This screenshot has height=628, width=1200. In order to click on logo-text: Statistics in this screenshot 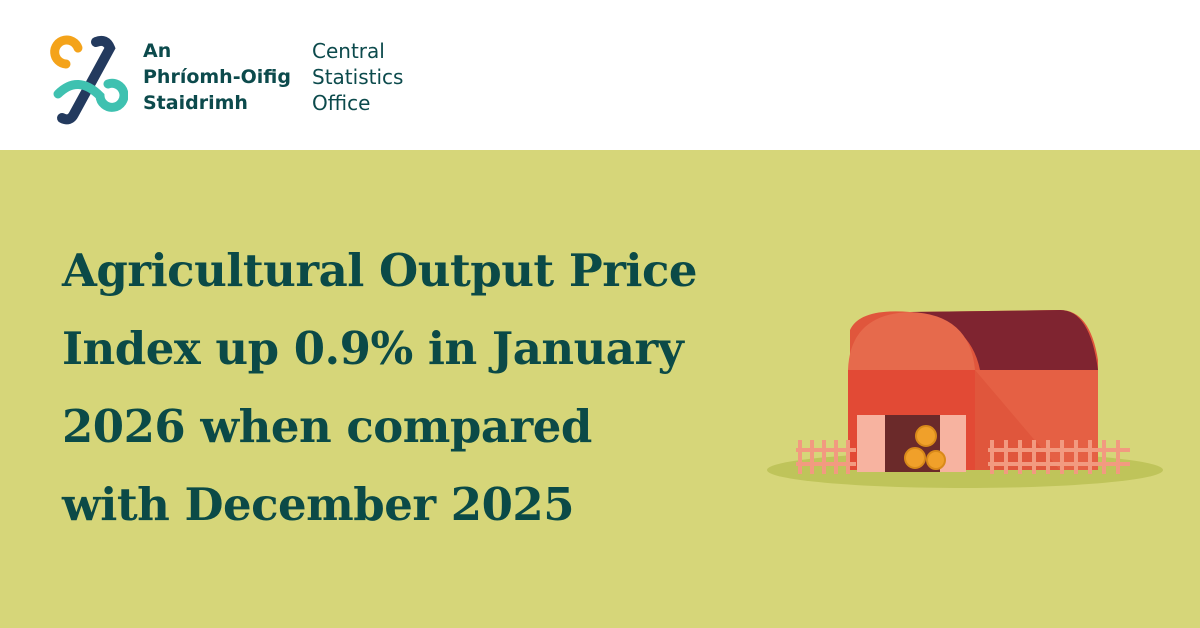, I will do `click(358, 77)`.